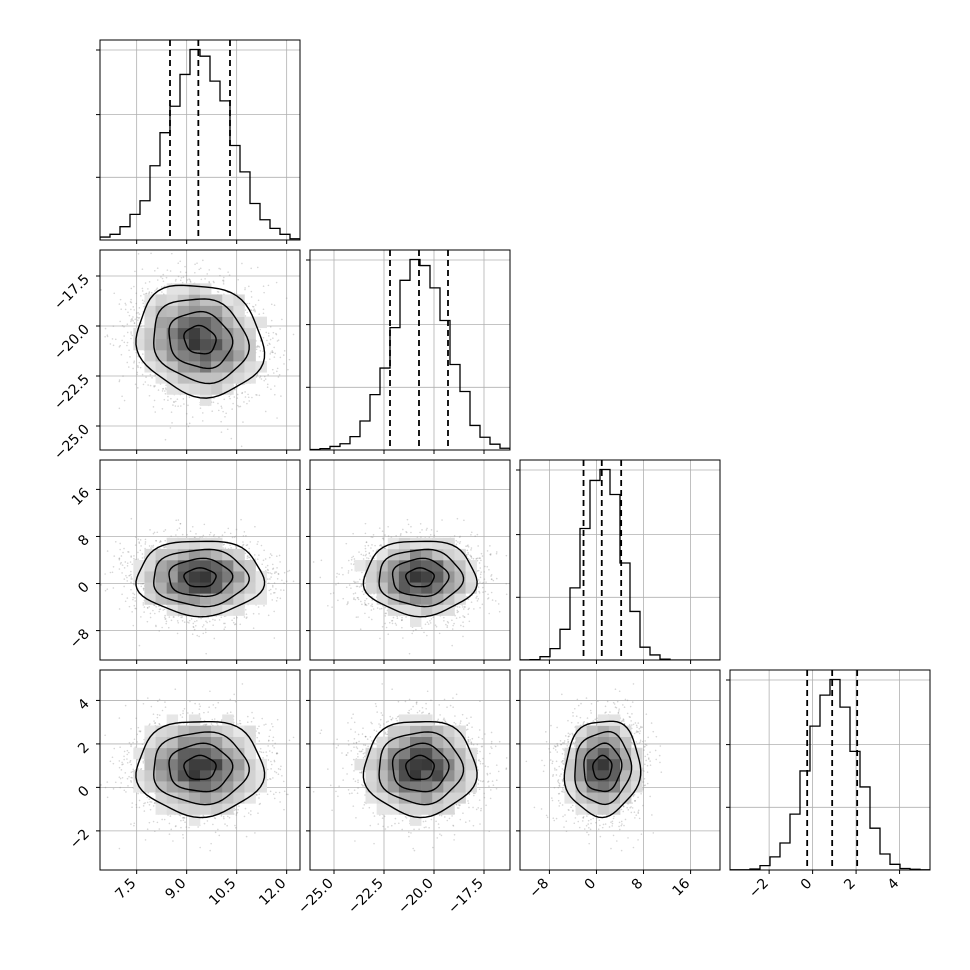  What do you see at coordinates (72, 343) in the screenshot?
I see `ytick-label-1-2: −20.0` at bounding box center [72, 343].